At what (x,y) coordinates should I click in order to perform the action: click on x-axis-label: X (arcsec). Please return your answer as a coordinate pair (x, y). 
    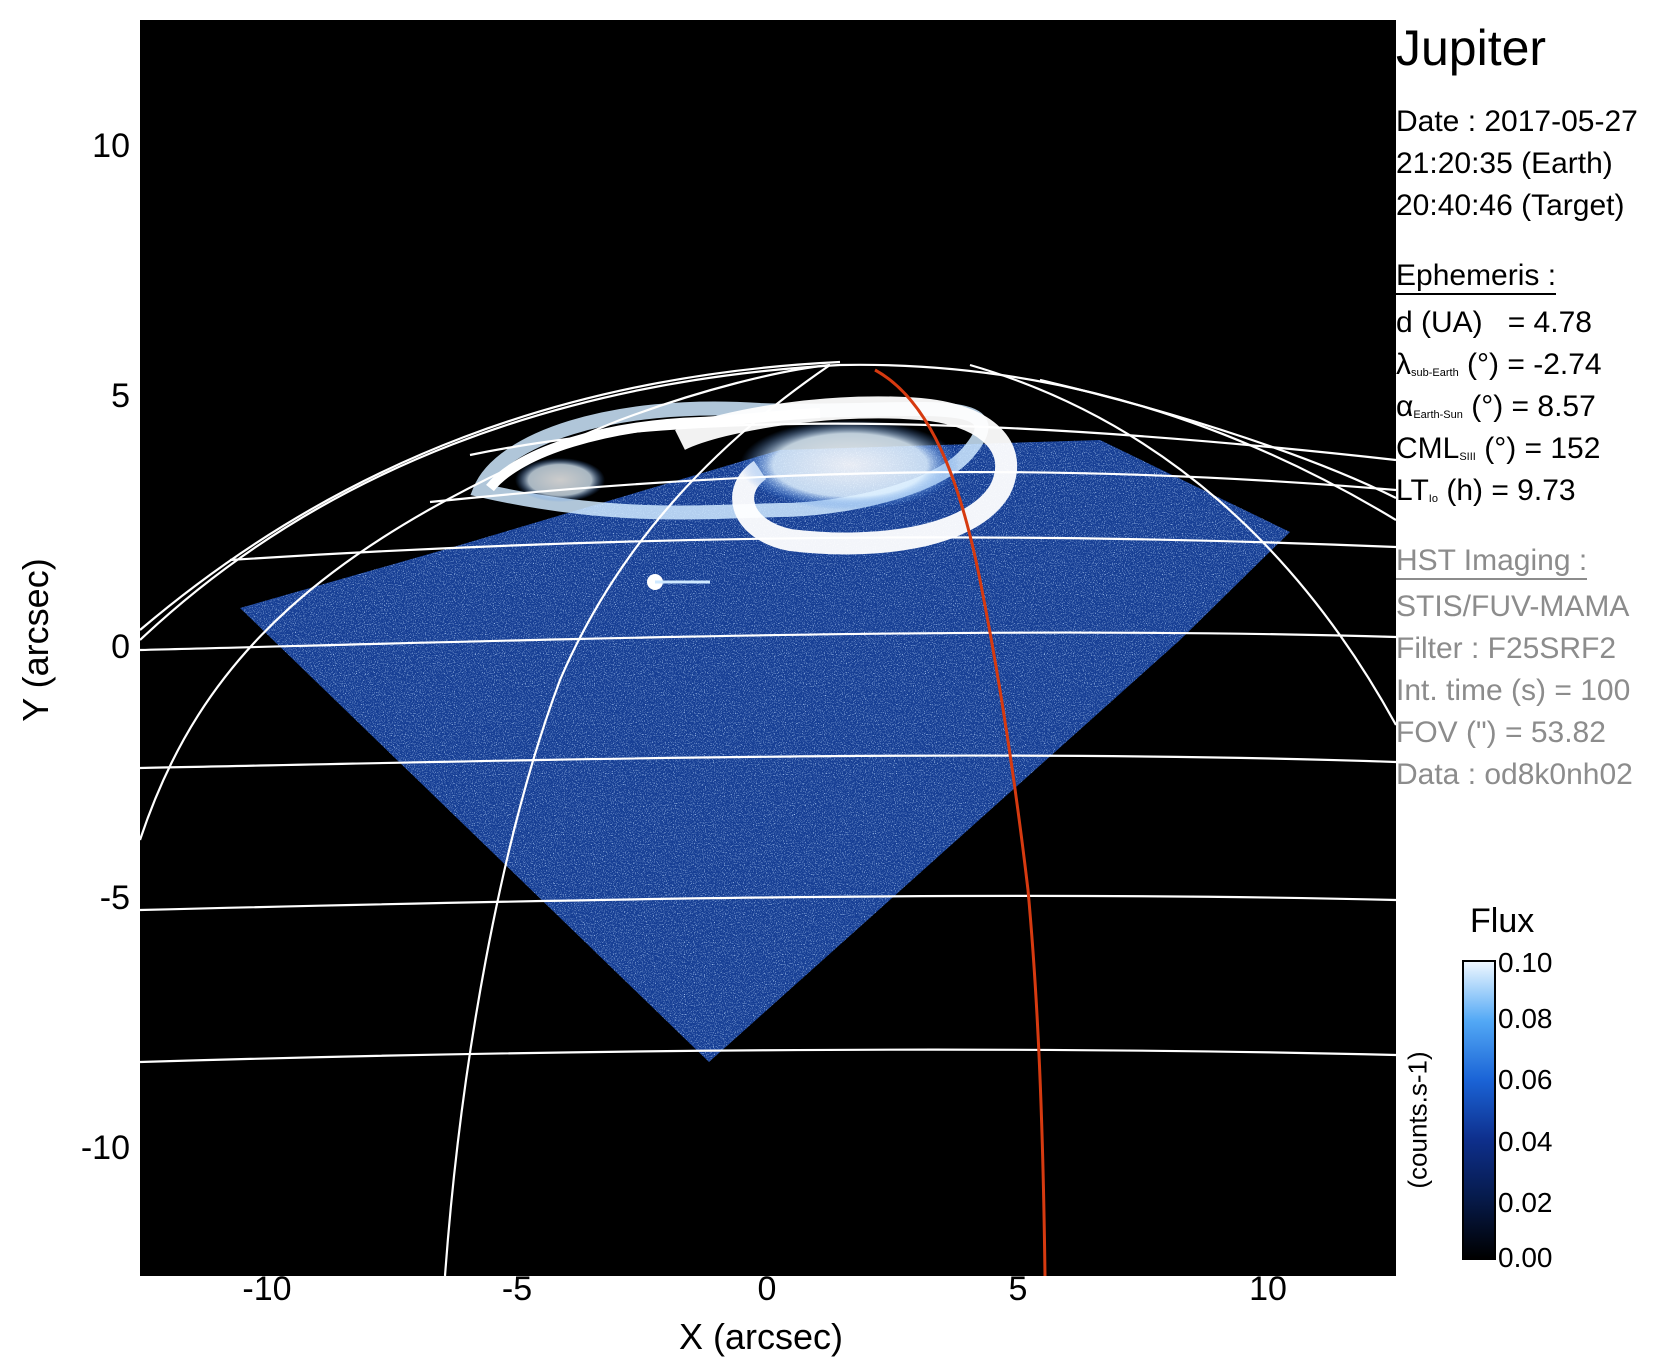
    Looking at the image, I should click on (761, 1336).